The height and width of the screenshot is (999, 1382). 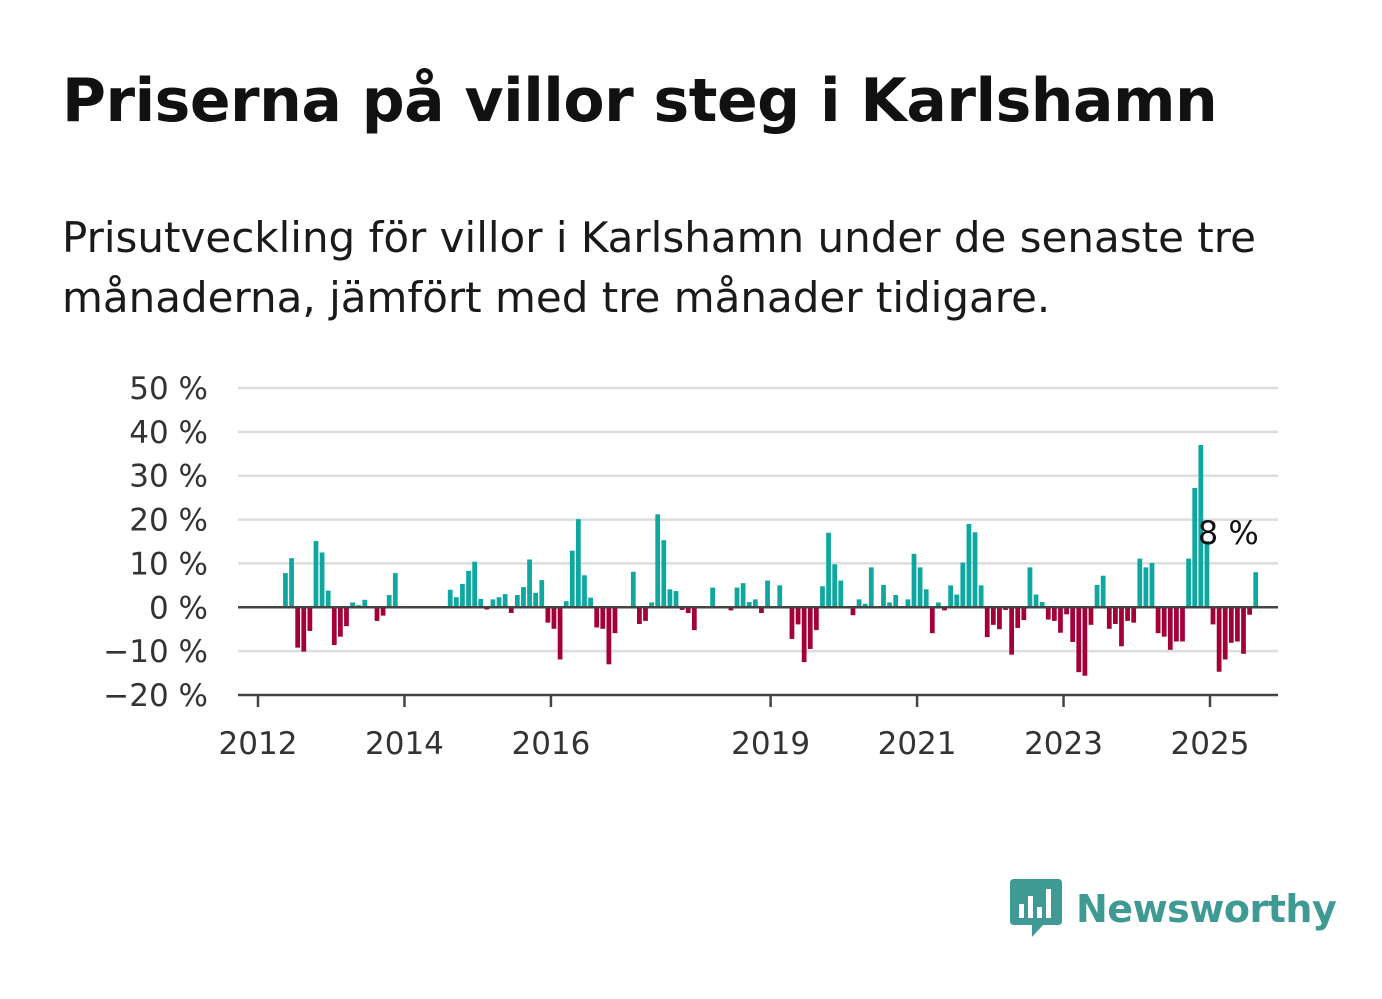 I want to click on y-tick-label: −10 %, so click(x=155, y=652).